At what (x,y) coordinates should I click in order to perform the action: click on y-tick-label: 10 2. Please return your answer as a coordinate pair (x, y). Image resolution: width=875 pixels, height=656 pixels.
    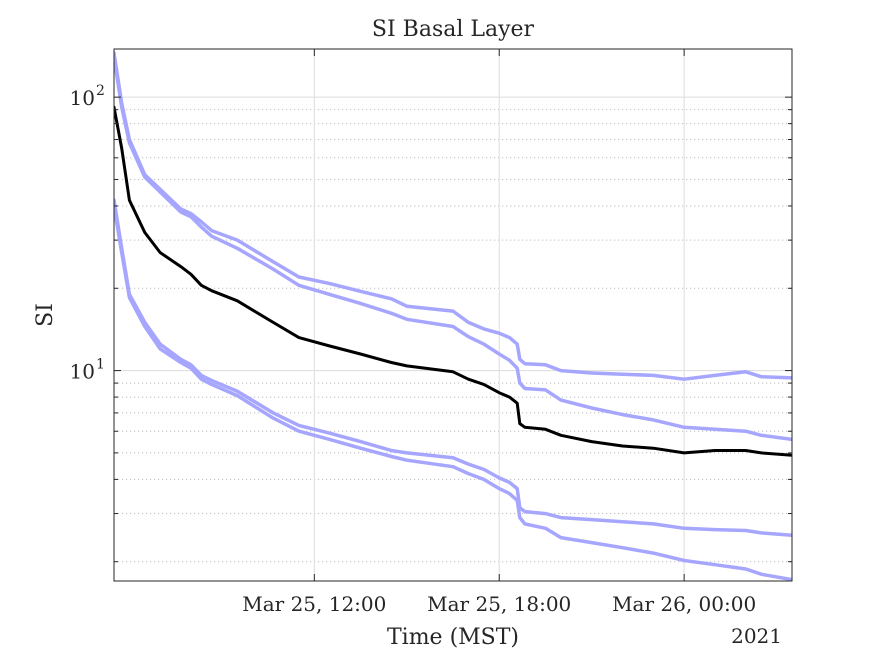
    Looking at the image, I should click on (87, 96).